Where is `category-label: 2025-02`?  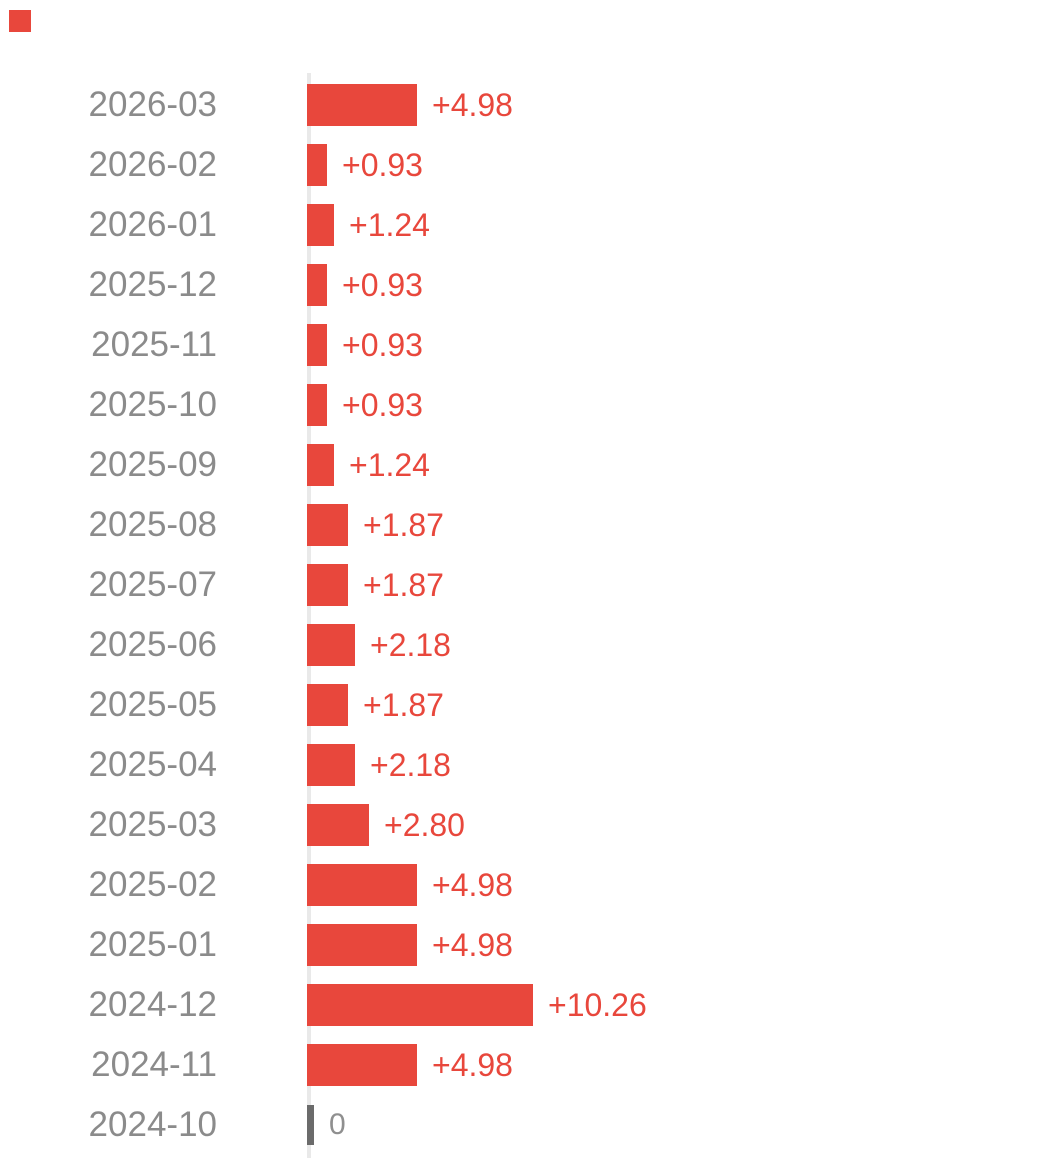
category-label: 2025-02 is located at coordinates (152, 884).